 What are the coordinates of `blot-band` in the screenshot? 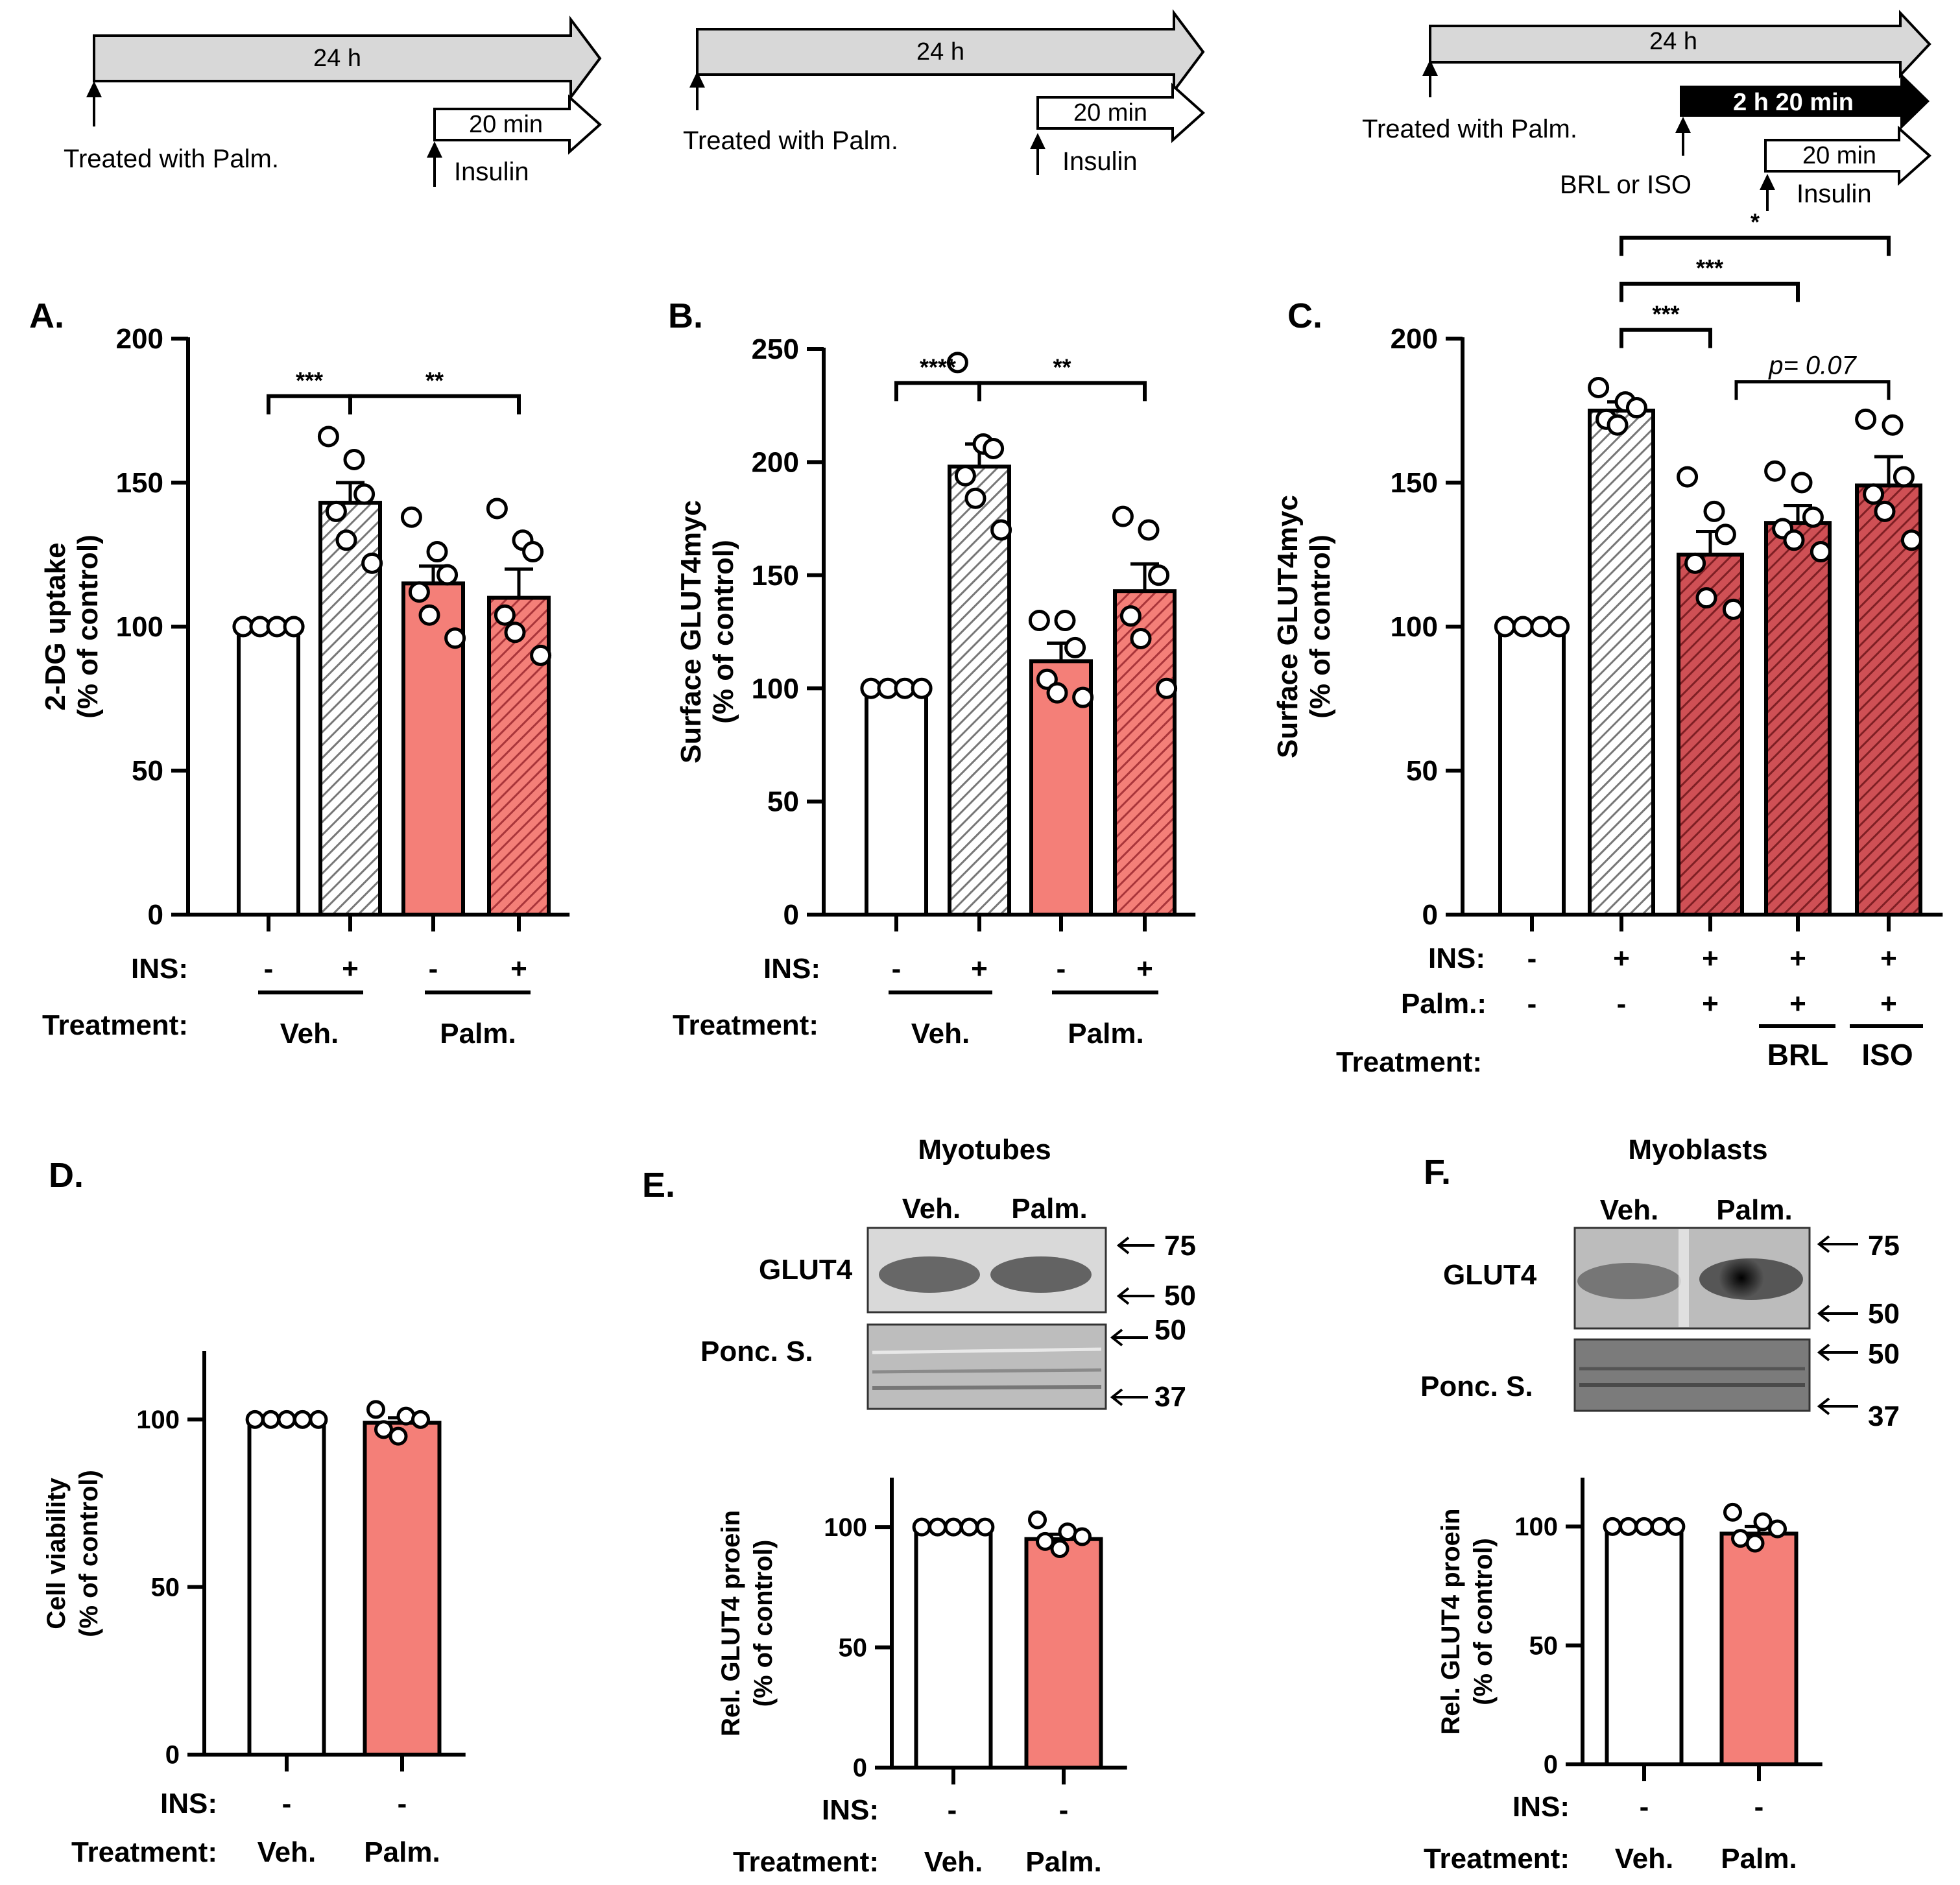 It's located at (1629, 1281).